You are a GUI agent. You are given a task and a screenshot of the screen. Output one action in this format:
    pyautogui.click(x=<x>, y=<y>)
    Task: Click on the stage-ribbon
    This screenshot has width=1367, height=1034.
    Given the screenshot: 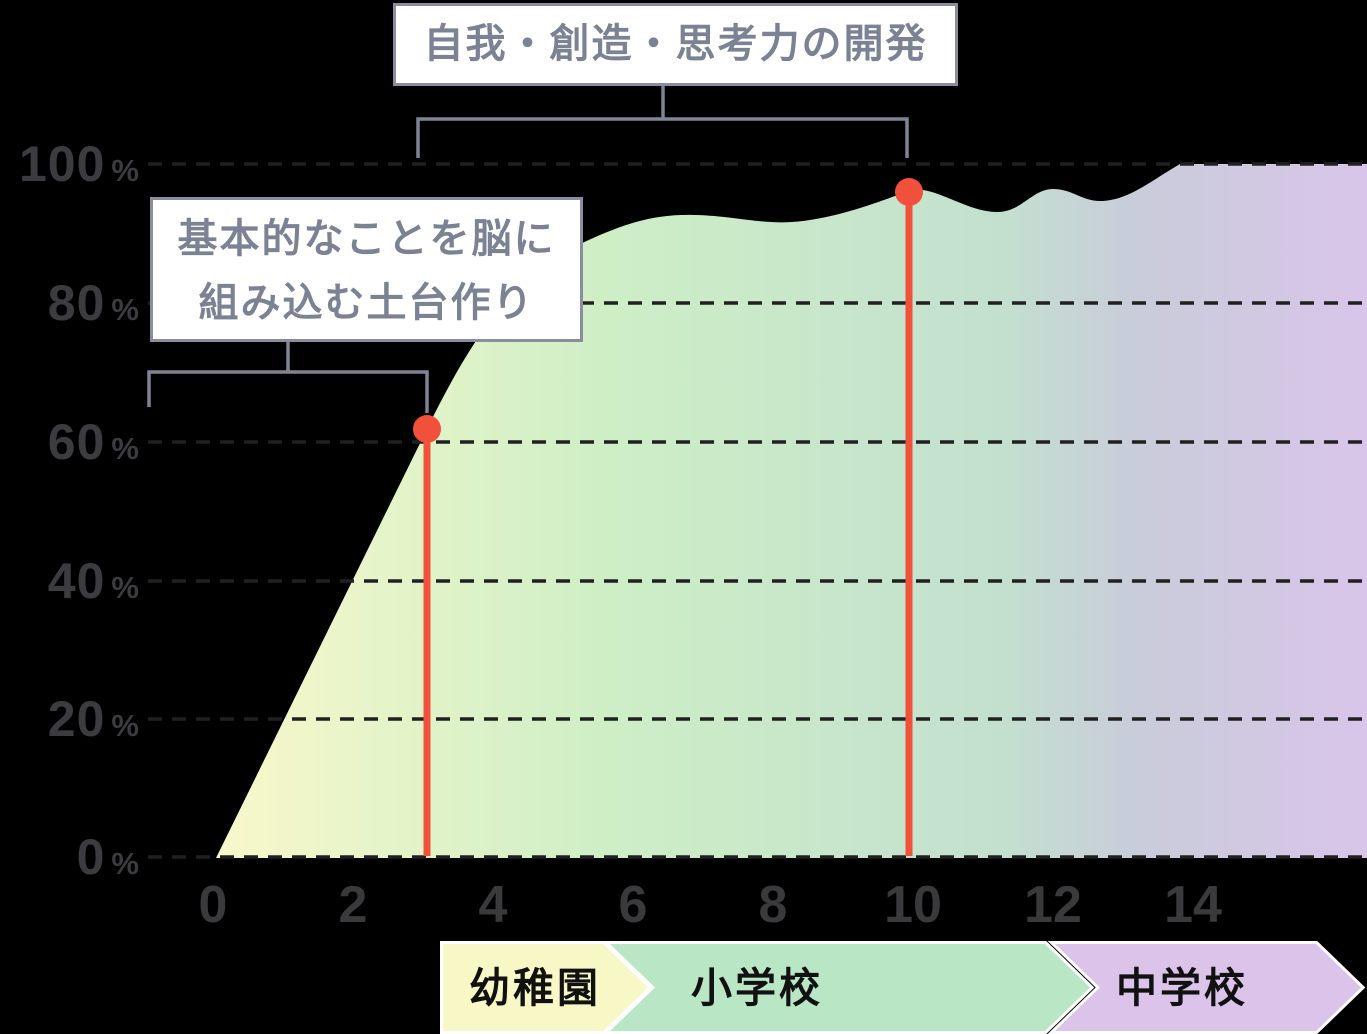 What is the action you would take?
    pyautogui.click(x=903, y=987)
    